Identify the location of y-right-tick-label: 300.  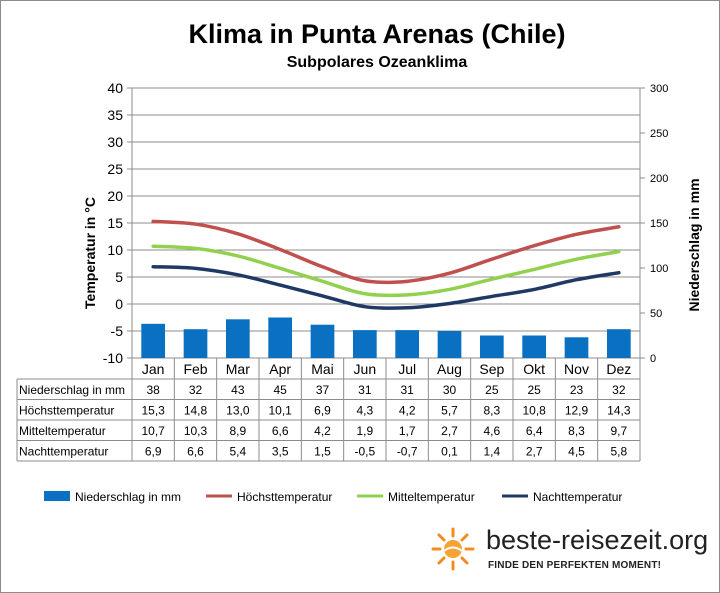
(659, 89).